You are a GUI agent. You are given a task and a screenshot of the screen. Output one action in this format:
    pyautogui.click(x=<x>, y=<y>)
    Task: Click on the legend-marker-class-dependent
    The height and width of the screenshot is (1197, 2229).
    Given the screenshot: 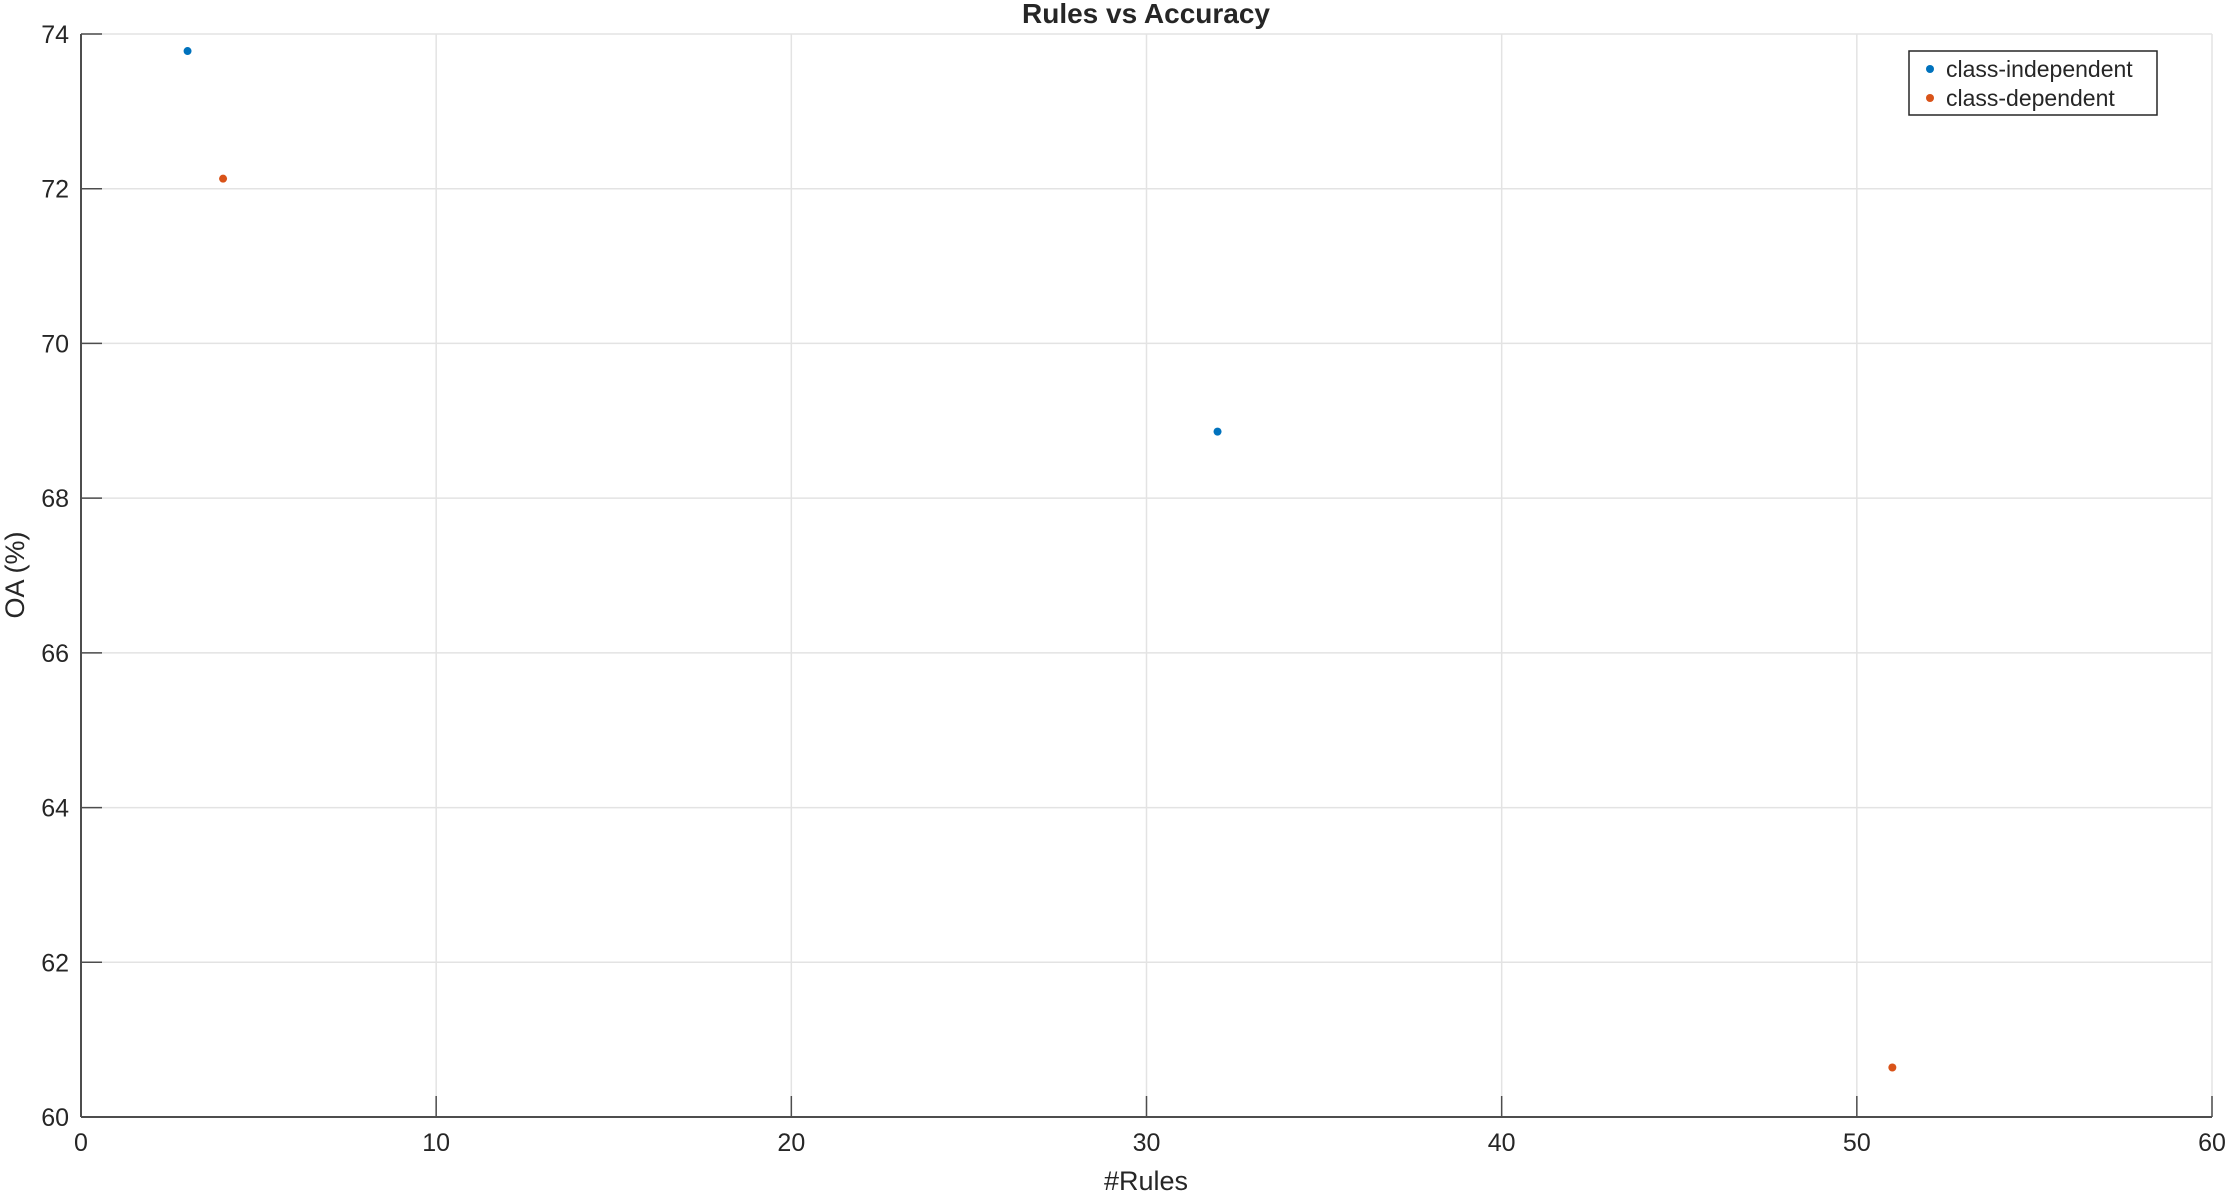 What is the action you would take?
    pyautogui.click(x=1930, y=98)
    